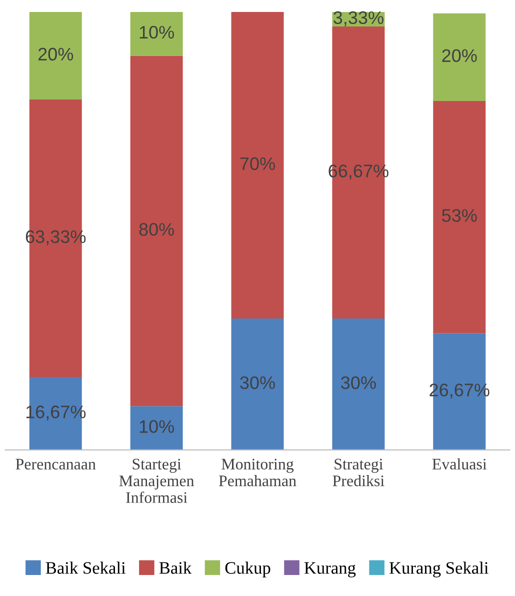 This screenshot has width=515, height=596. I want to click on x-tick-label: Evaluasi, so click(459, 464).